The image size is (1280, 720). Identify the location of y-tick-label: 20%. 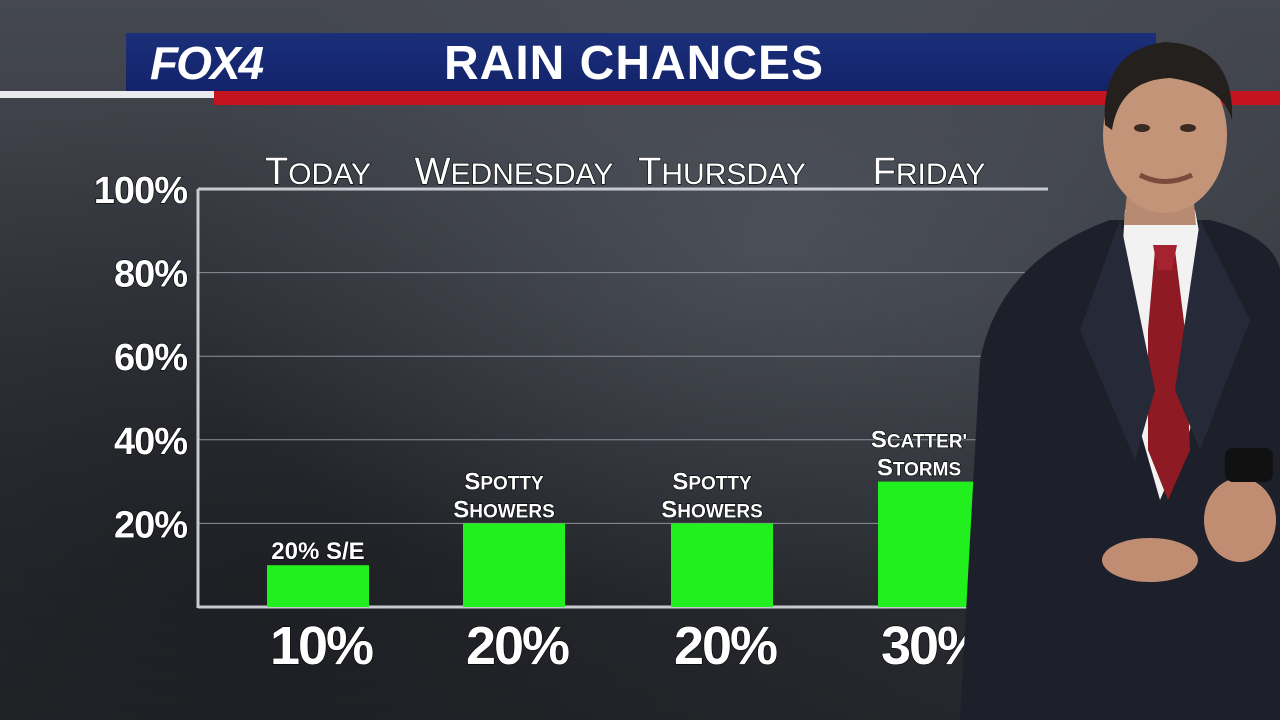
(150, 525).